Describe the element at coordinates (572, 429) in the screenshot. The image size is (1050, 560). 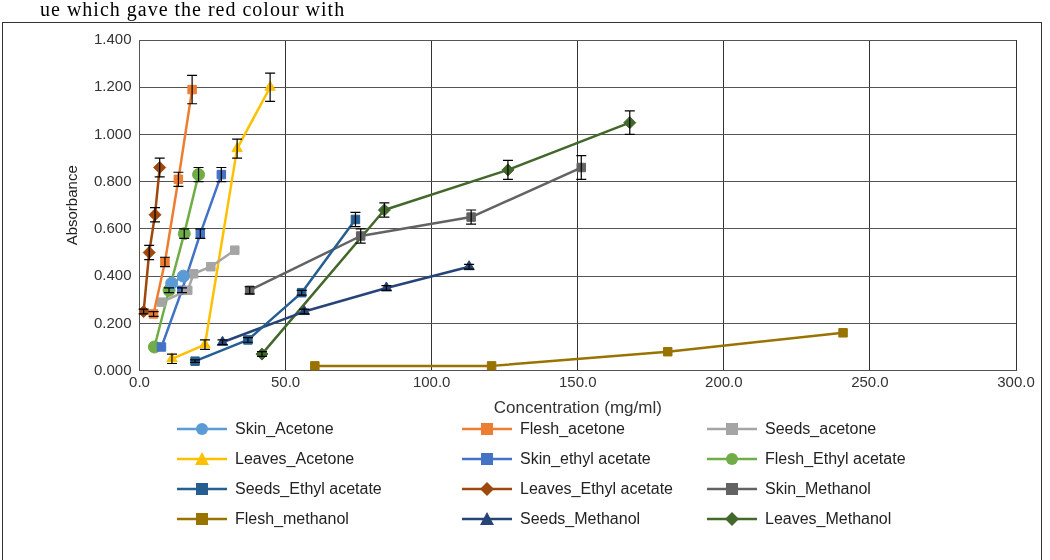
I see `legend-label: Flesh_acetone` at that location.